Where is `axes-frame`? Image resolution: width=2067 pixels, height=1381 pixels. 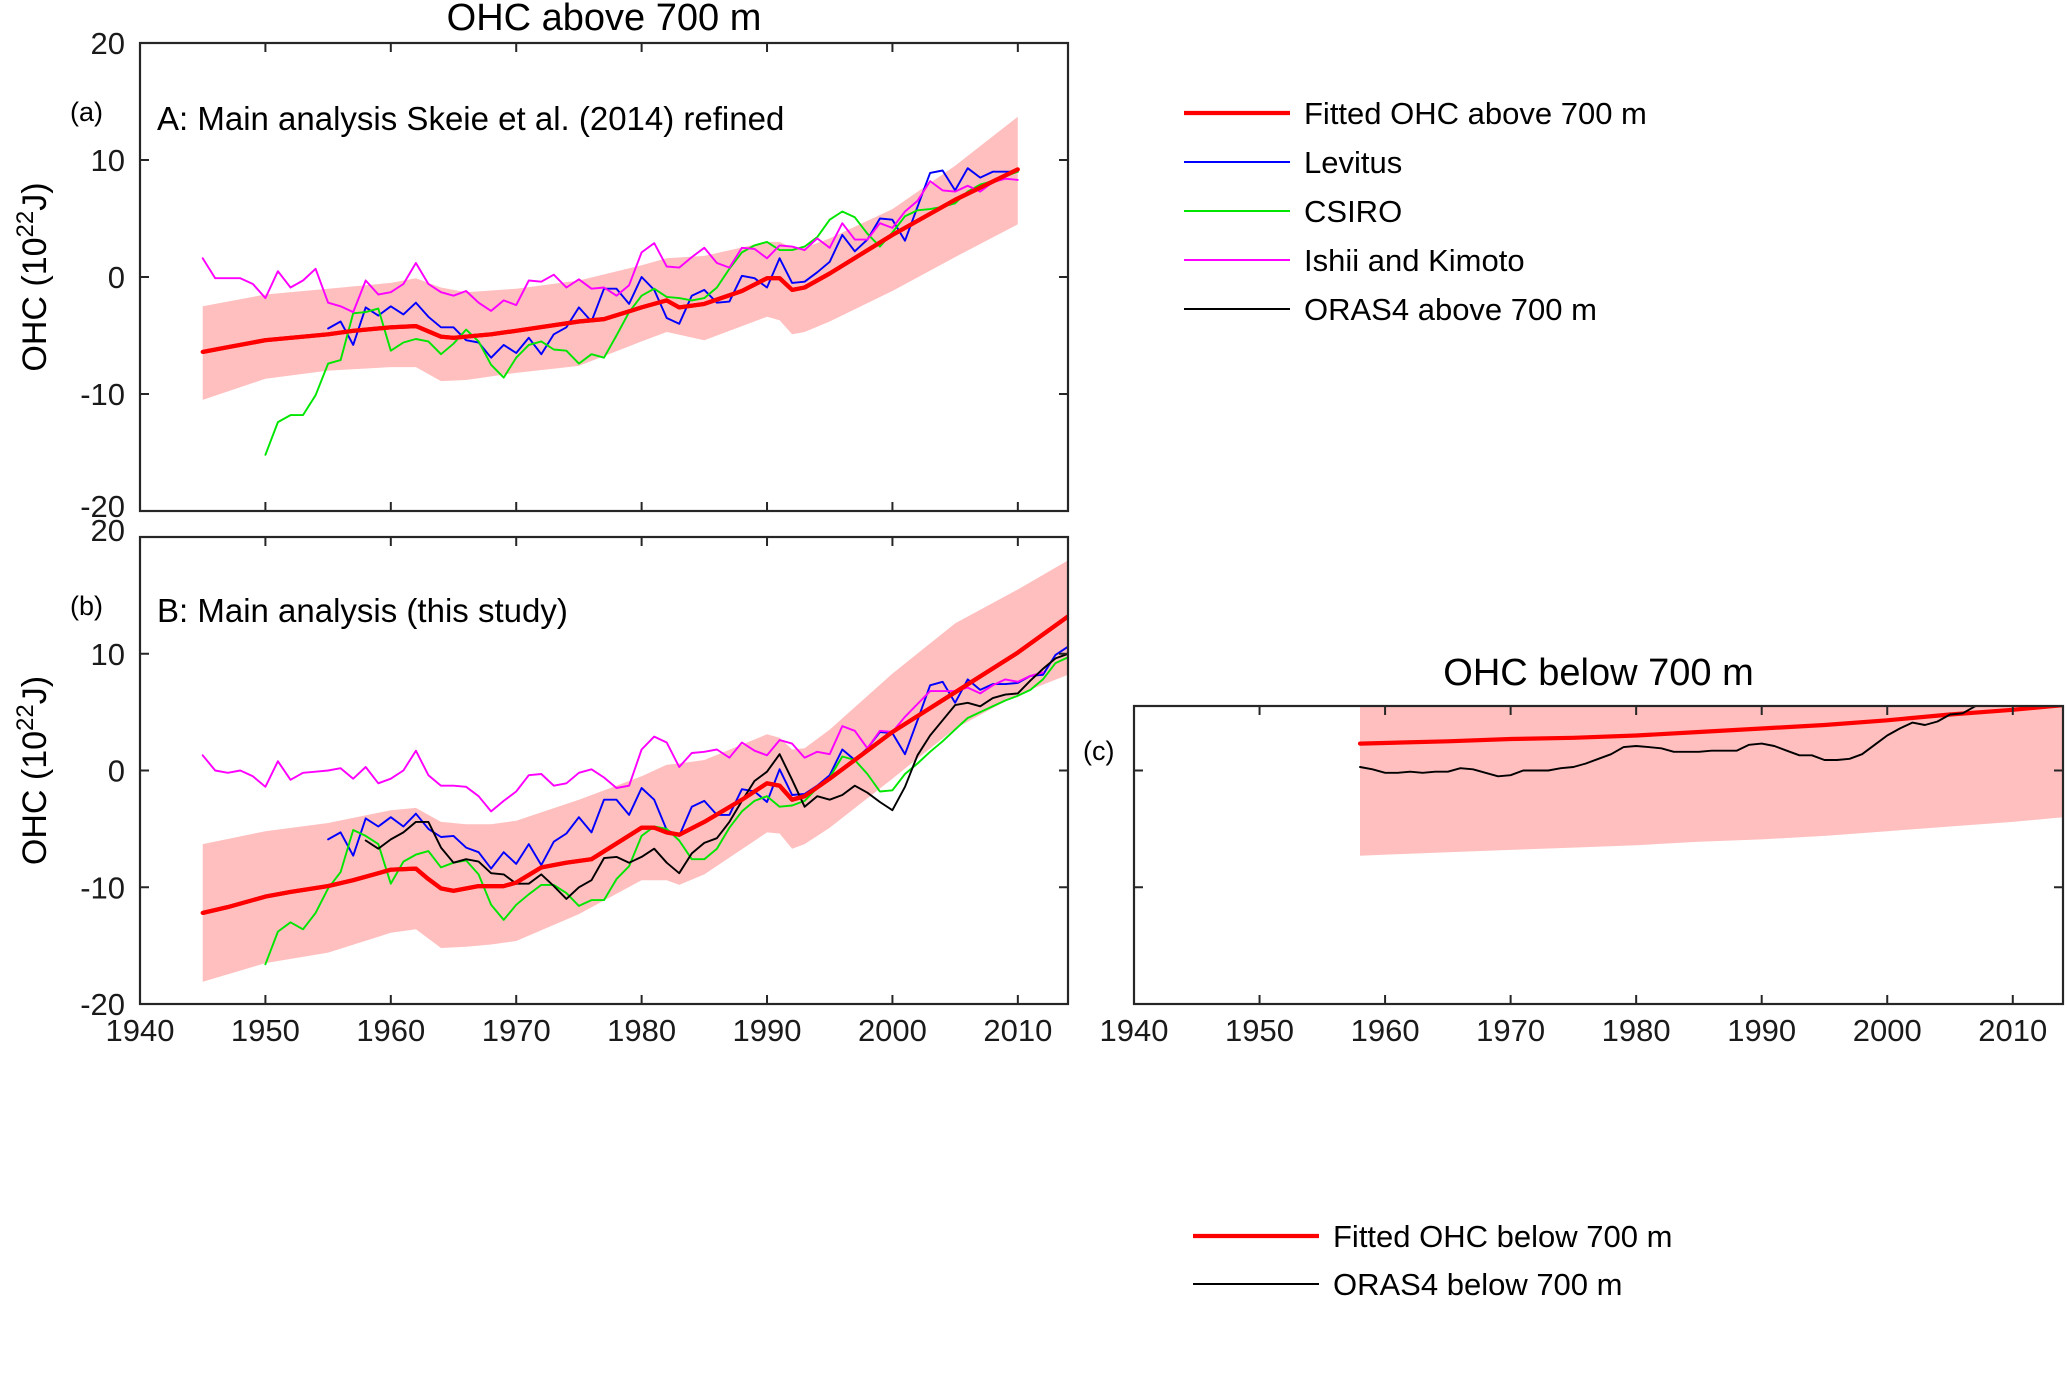
axes-frame is located at coordinates (1598, 855).